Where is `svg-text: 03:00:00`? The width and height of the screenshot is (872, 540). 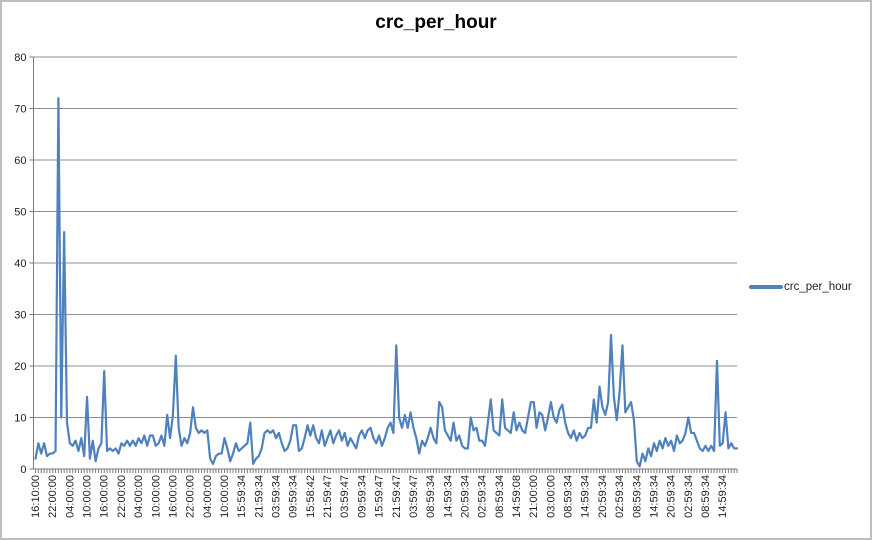
svg-text: 03:00:00 is located at coordinates (551, 496).